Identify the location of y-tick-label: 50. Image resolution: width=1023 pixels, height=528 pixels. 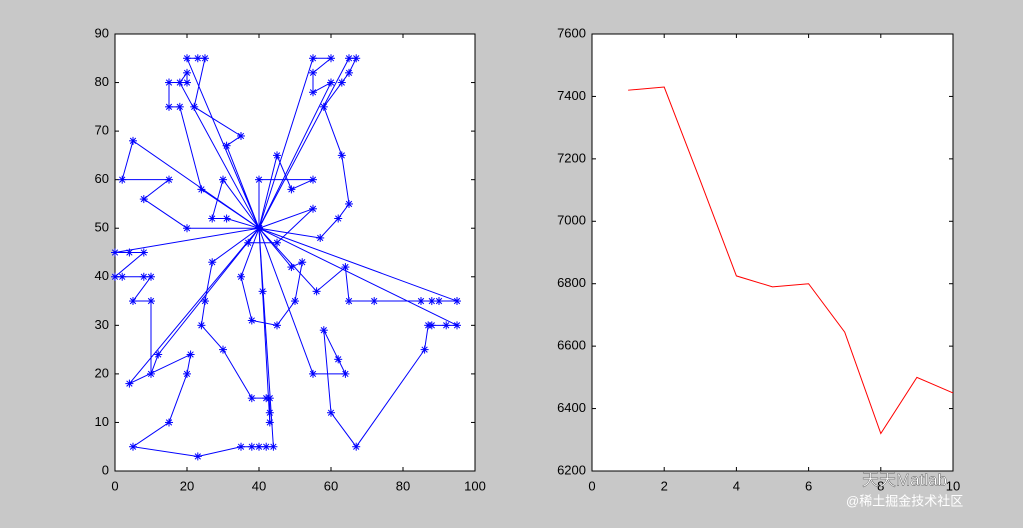
(102, 227).